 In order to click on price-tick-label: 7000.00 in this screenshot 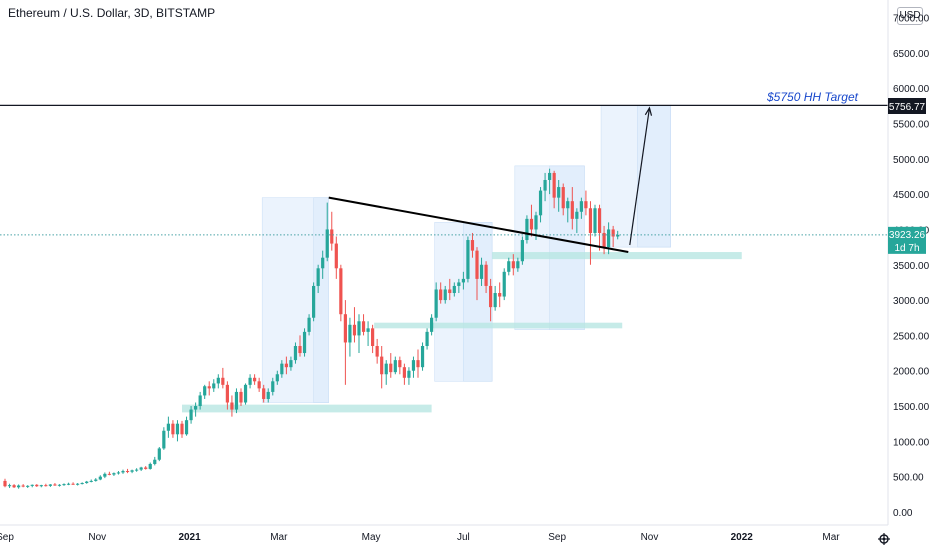, I will do `click(911, 19)`.